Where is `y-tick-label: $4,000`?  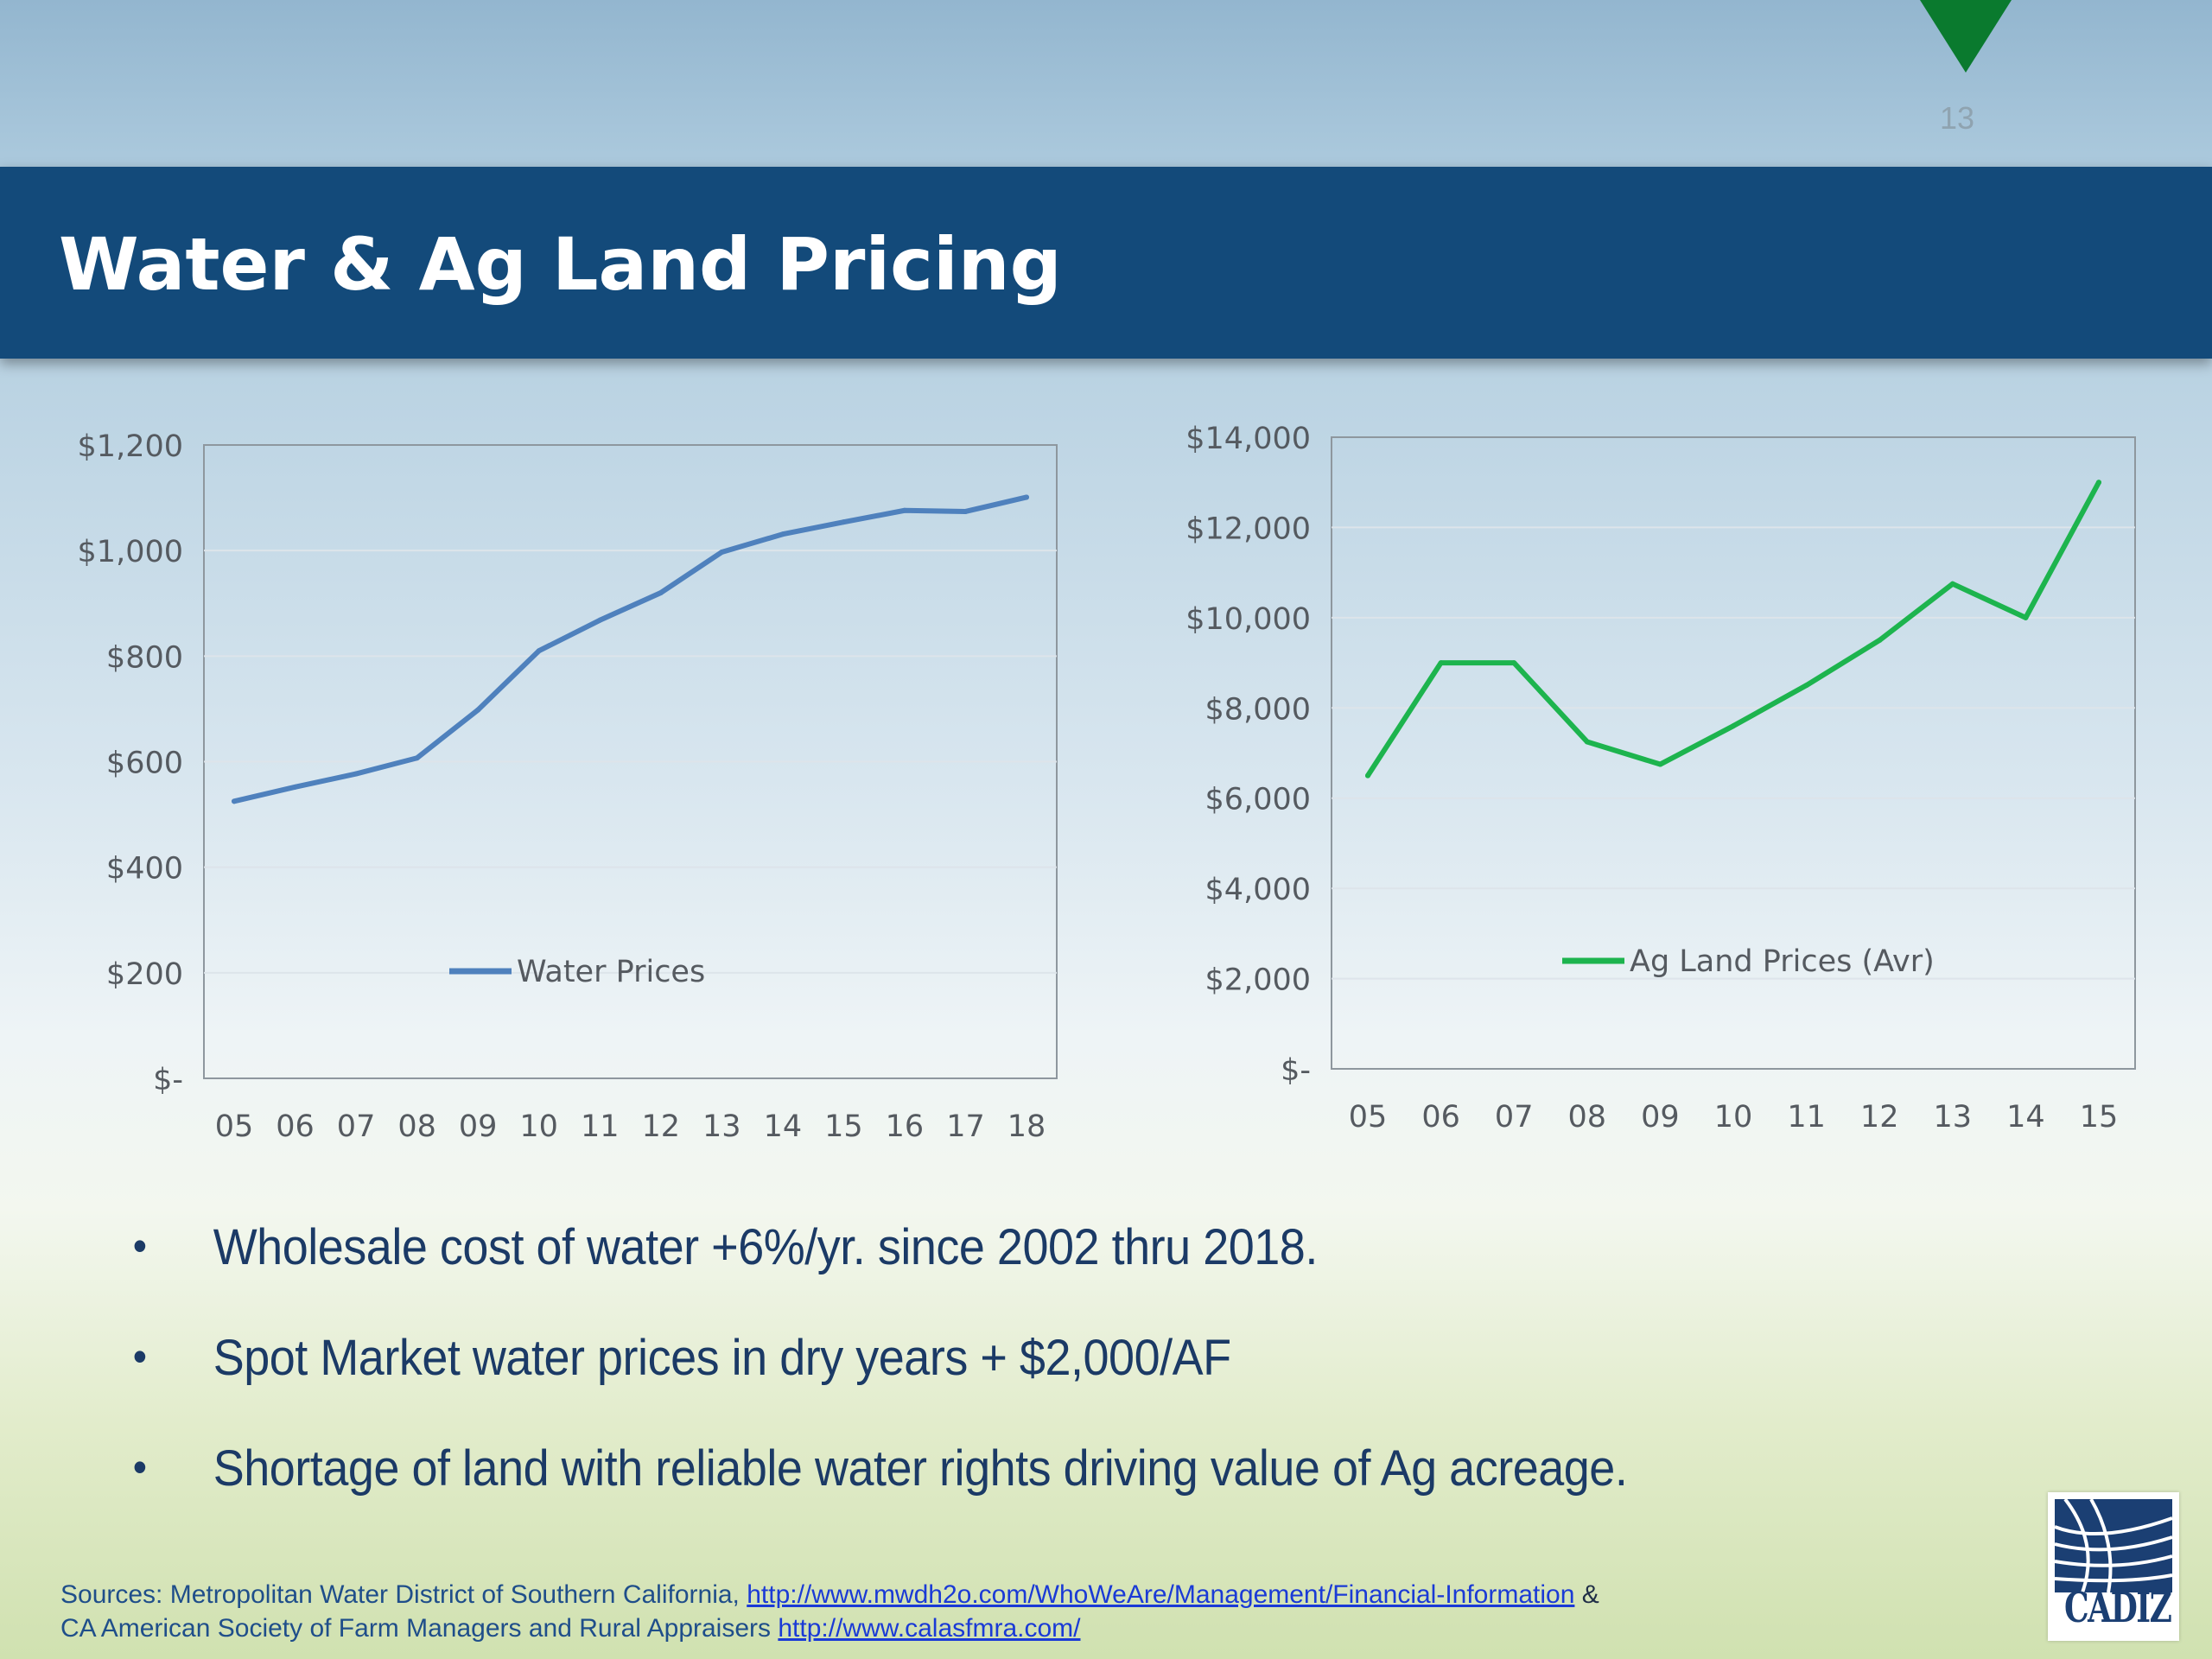 y-tick-label: $4,000 is located at coordinates (1258, 890).